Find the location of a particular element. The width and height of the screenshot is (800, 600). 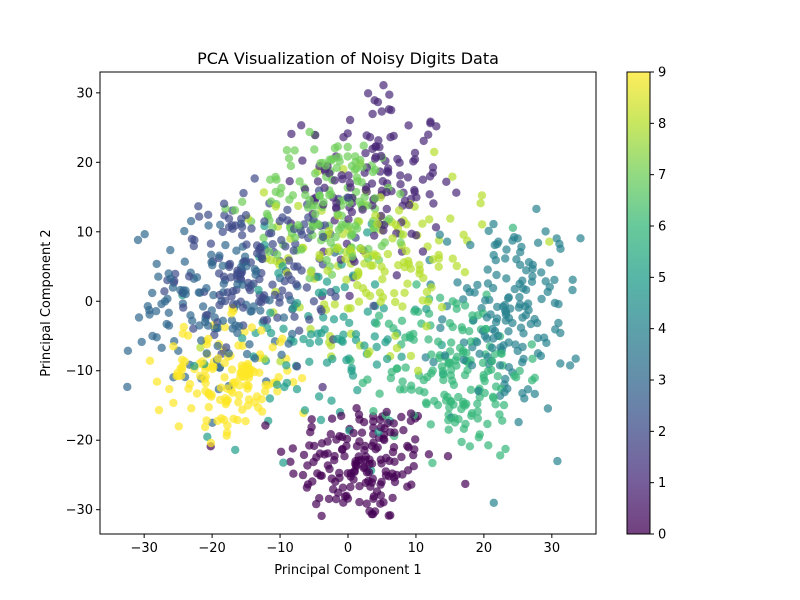

x-axis: −30 −20 −10 0 10 20 30 is located at coordinates (345, 545).